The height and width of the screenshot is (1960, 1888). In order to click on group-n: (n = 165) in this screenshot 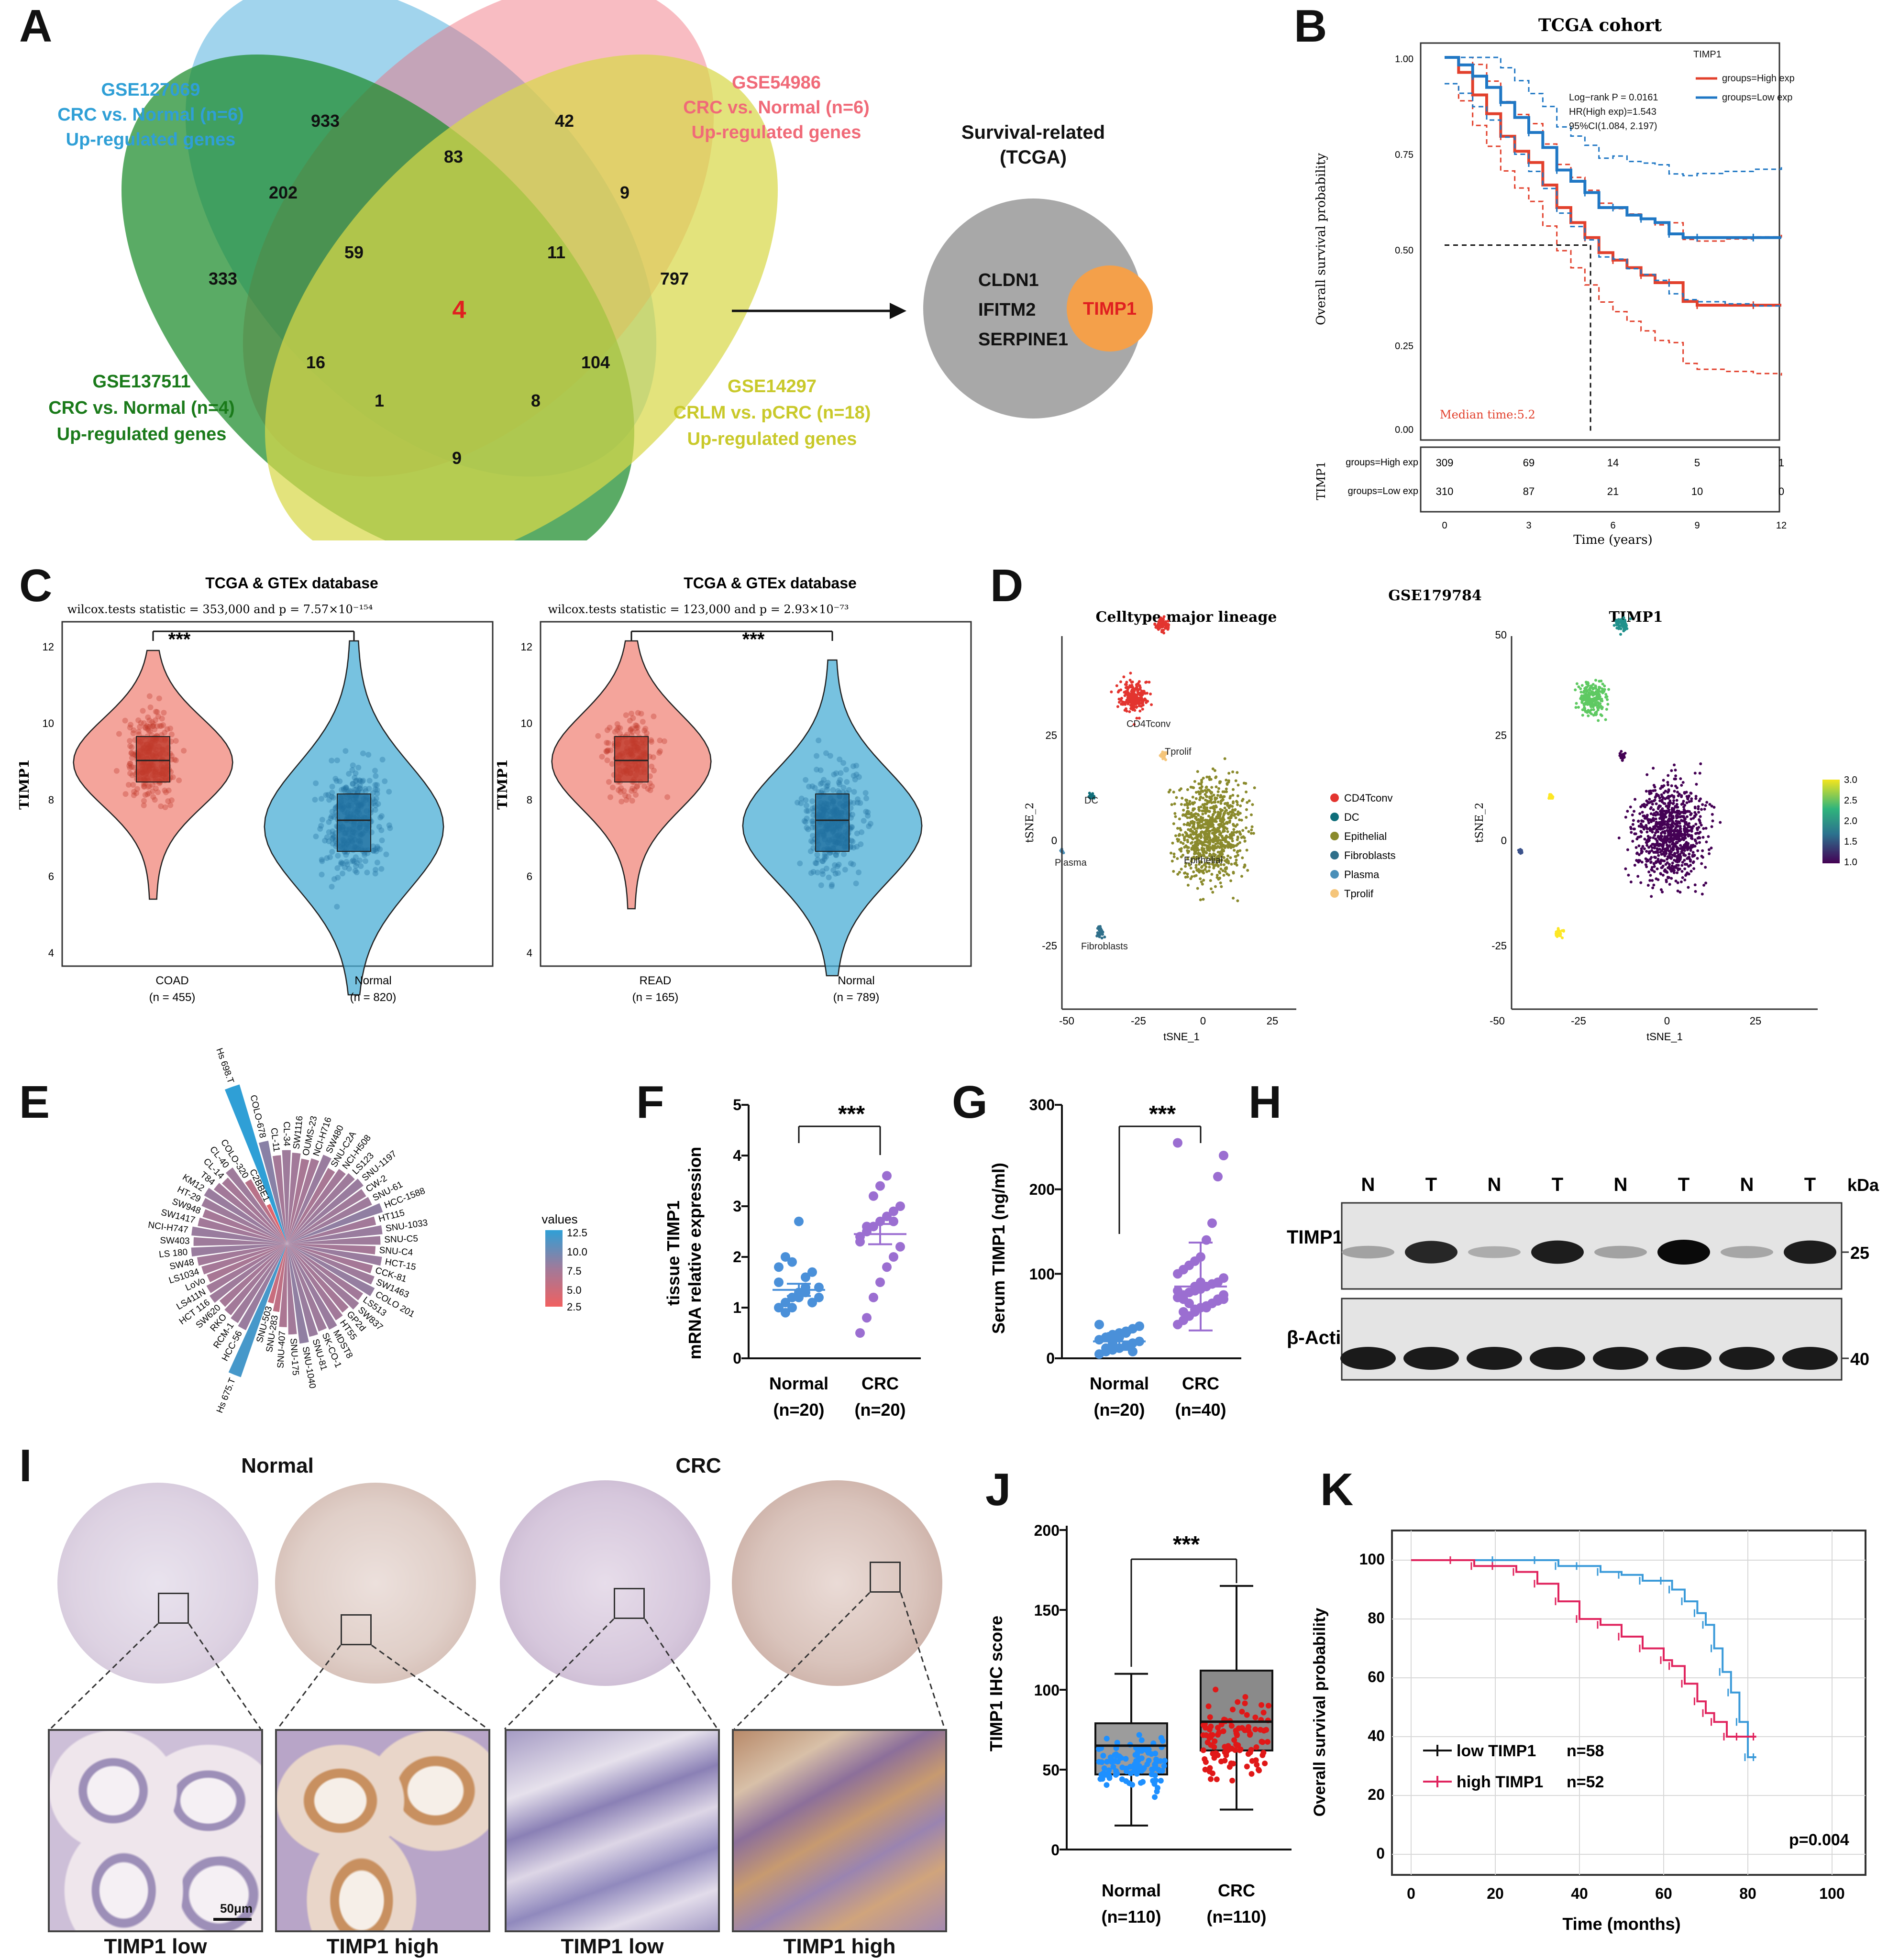, I will do `click(655, 998)`.